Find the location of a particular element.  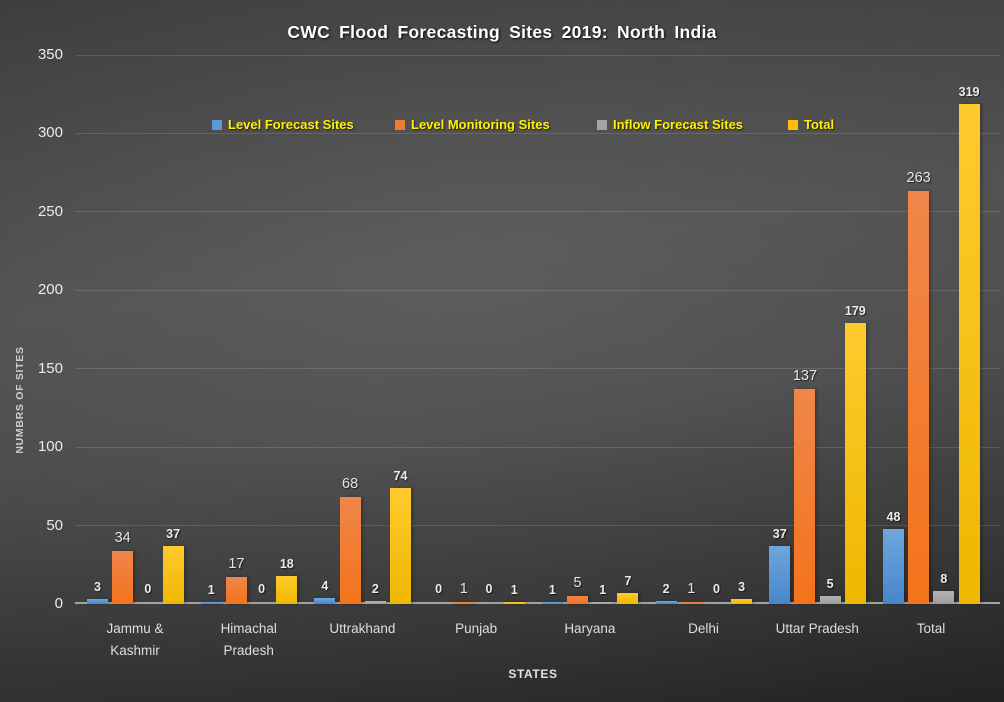

bar-value-label: 263 is located at coordinates (918, 178).